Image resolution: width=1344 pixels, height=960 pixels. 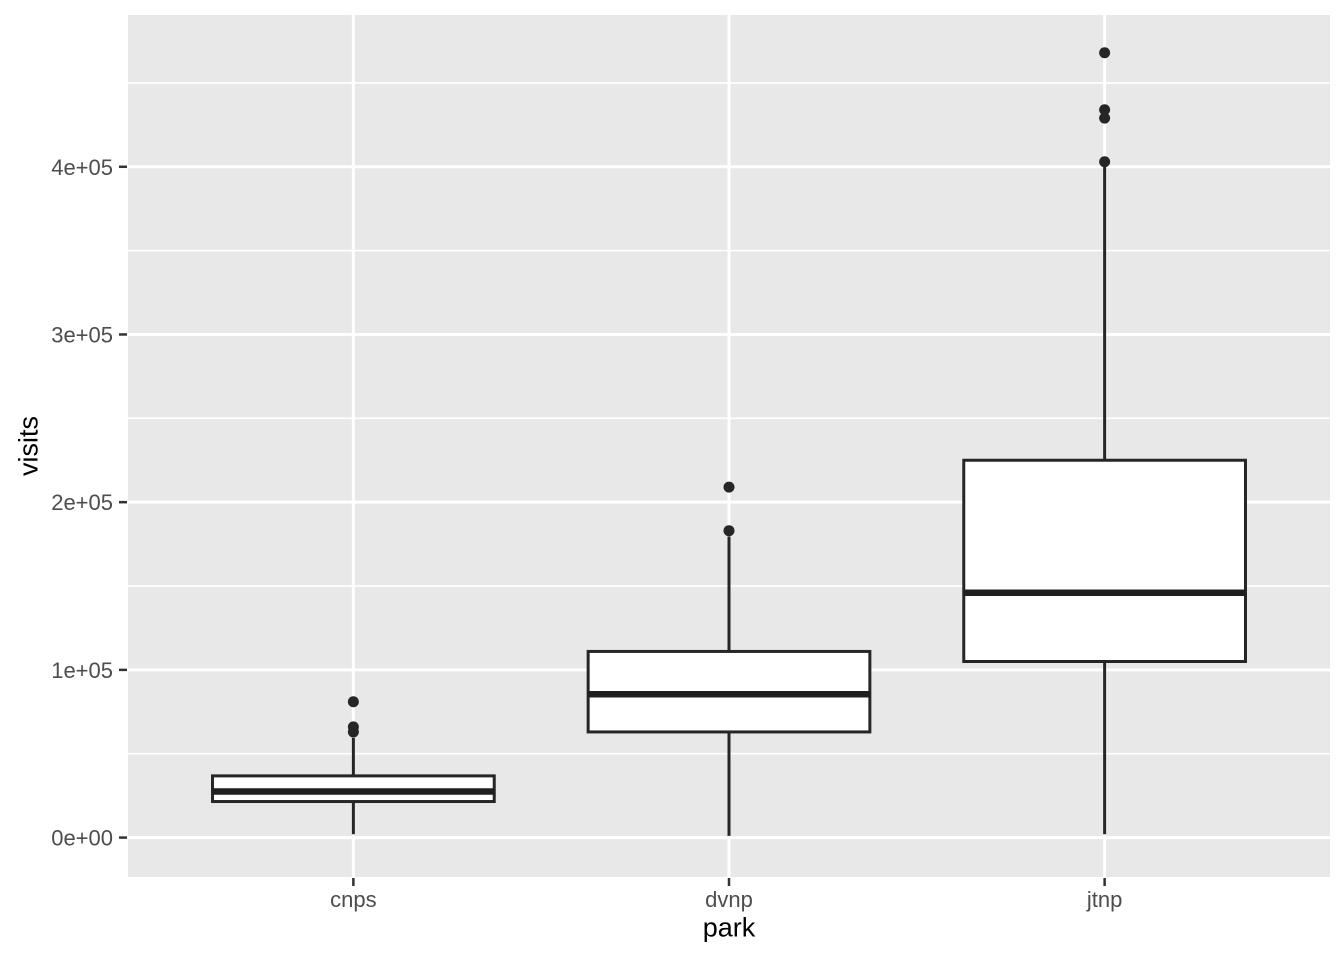 I want to click on y-tick-label: 3e+05, so click(x=82, y=334).